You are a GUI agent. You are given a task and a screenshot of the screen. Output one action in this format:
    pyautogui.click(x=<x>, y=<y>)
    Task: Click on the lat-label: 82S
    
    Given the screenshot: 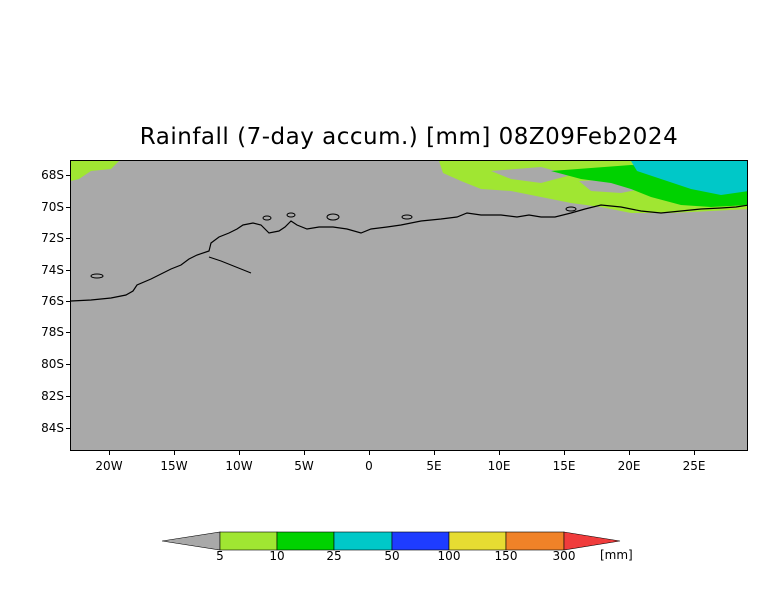 What is the action you would take?
    pyautogui.click(x=52, y=396)
    